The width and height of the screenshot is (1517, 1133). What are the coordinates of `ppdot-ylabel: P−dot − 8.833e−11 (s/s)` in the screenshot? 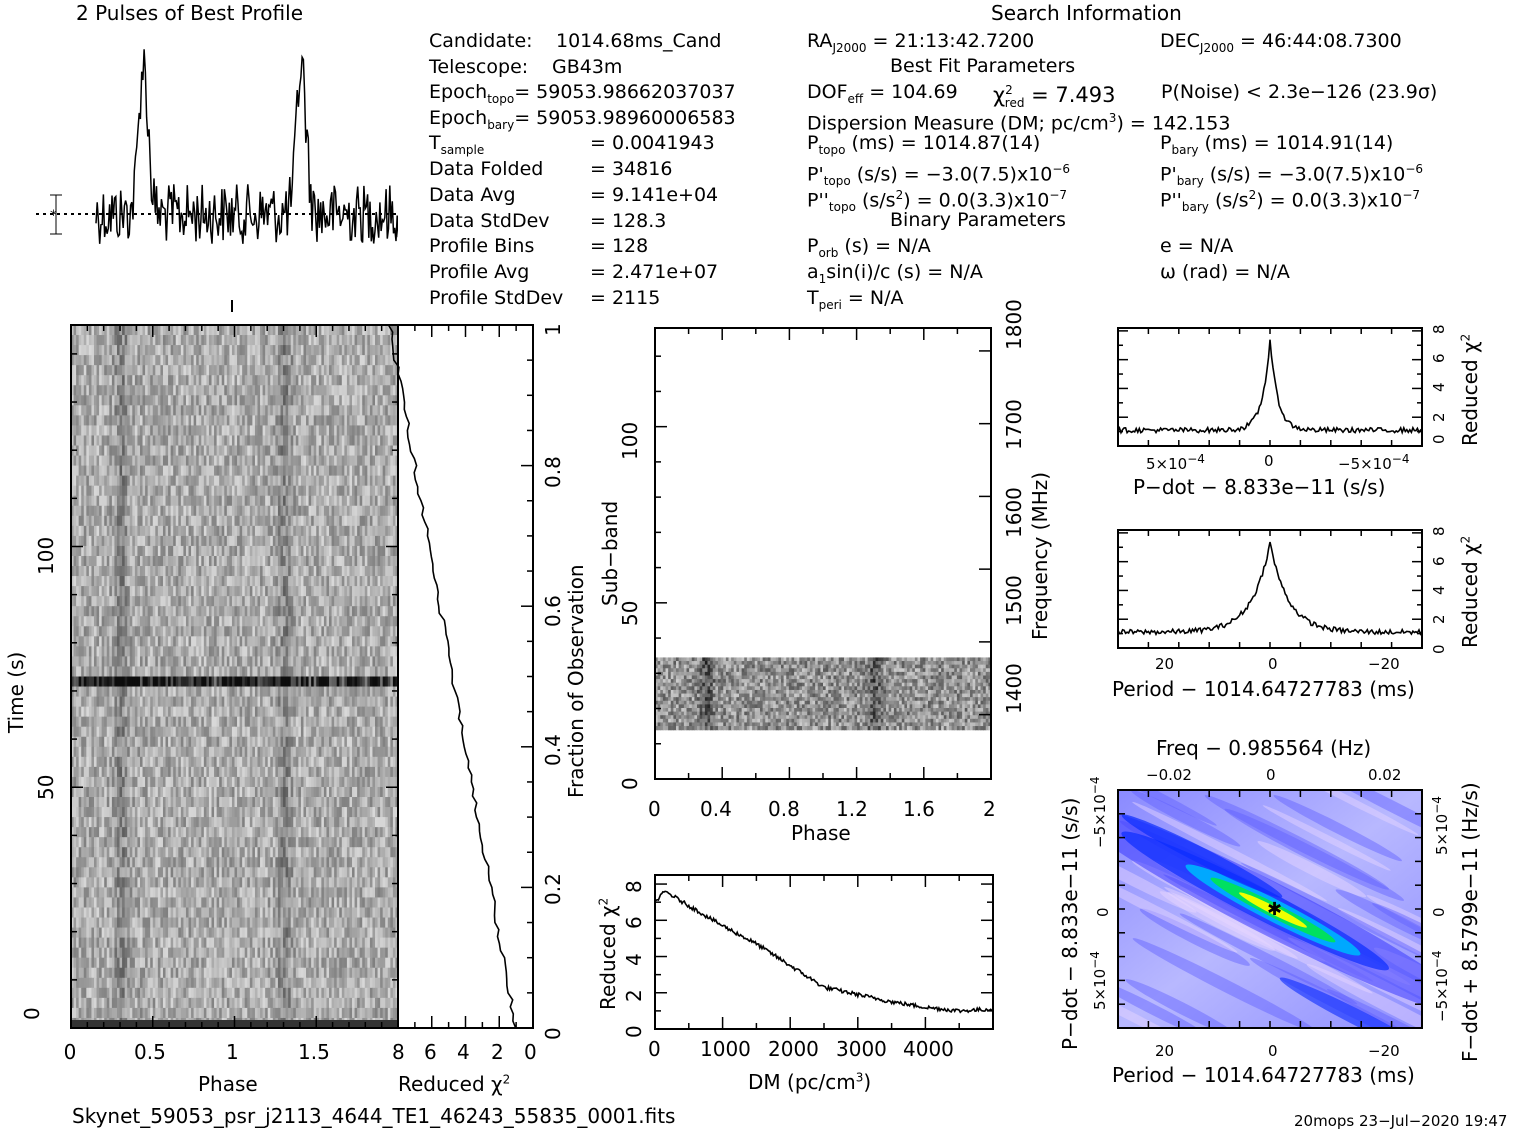 It's located at (1070, 923).